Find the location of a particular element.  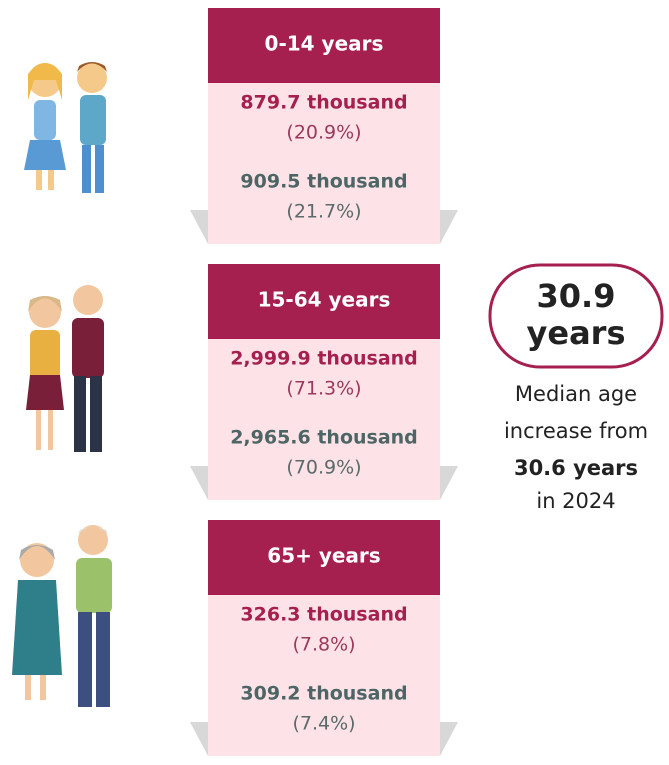

median-unit: years is located at coordinates (576, 333).